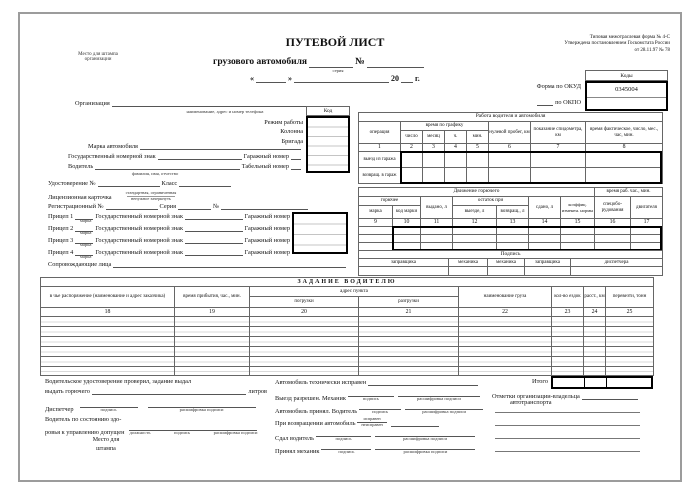  What do you see at coordinates (84, 240) in the screenshot?
I see `trailer-3-make-field` at bounding box center [84, 240].